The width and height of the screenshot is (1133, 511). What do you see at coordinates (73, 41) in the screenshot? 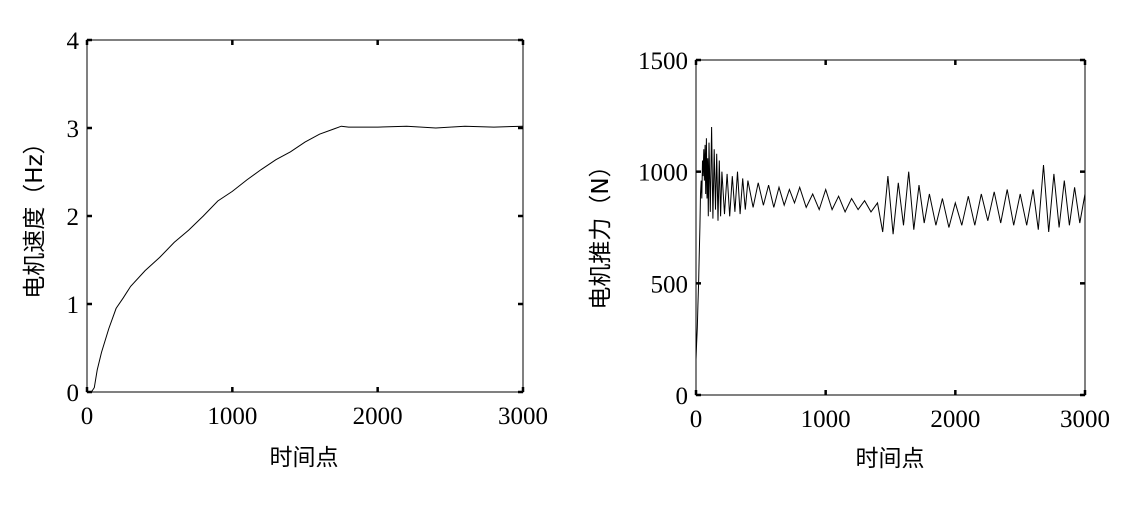
I see `y-tick-label: 4` at bounding box center [73, 41].